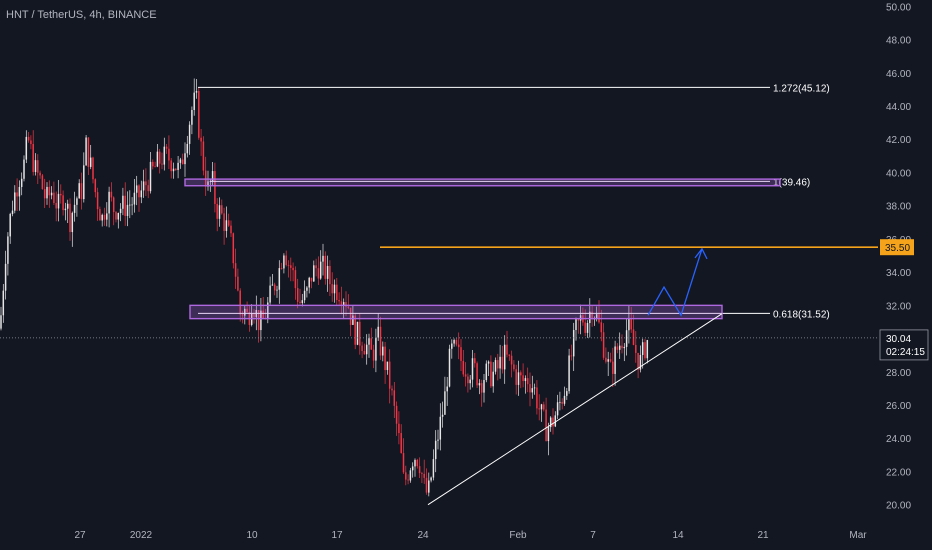 Image resolution: width=932 pixels, height=550 pixels. What do you see at coordinates (801, 314) in the screenshot?
I see `fib-level-label: 0.618(31.52)` at bounding box center [801, 314].